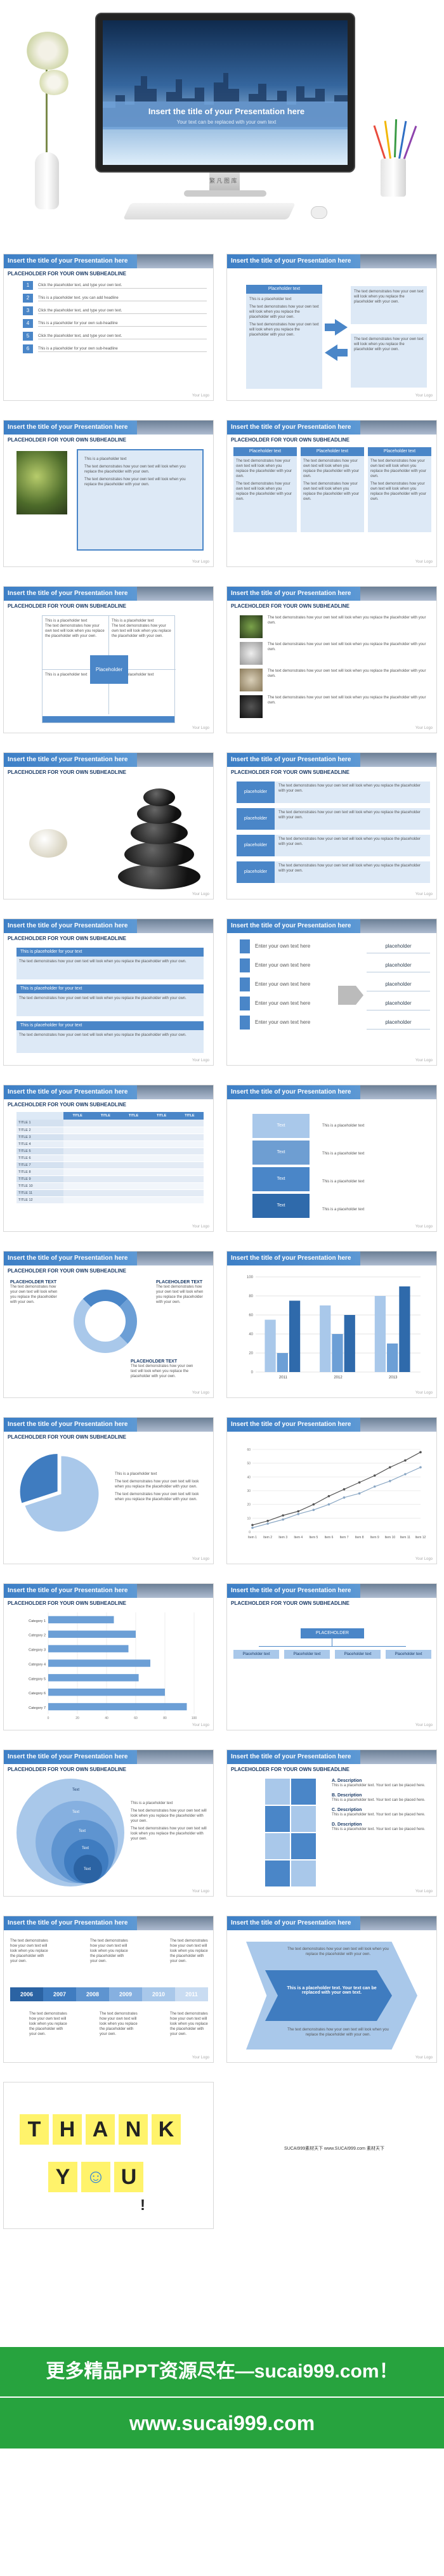 The width and height of the screenshot is (444, 2576). Describe the element at coordinates (48, 843) in the screenshot. I see `white-stone-image` at that location.